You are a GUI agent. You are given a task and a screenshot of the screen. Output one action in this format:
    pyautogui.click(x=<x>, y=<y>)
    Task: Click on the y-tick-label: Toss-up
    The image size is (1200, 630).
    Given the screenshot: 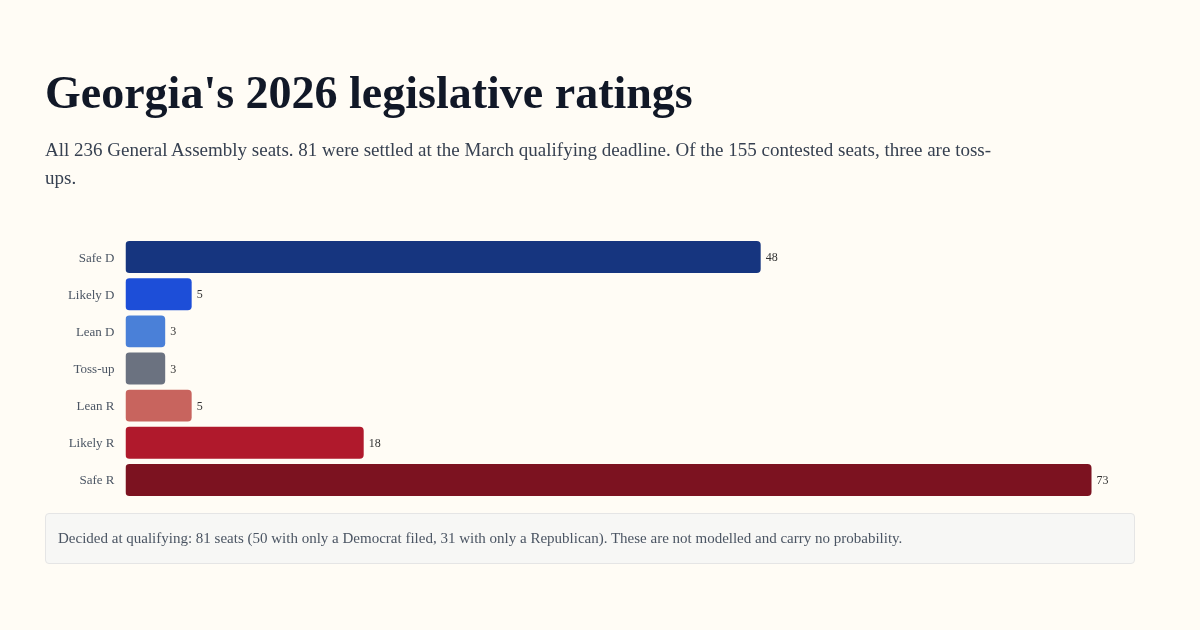 What is the action you would take?
    pyautogui.click(x=94, y=368)
    